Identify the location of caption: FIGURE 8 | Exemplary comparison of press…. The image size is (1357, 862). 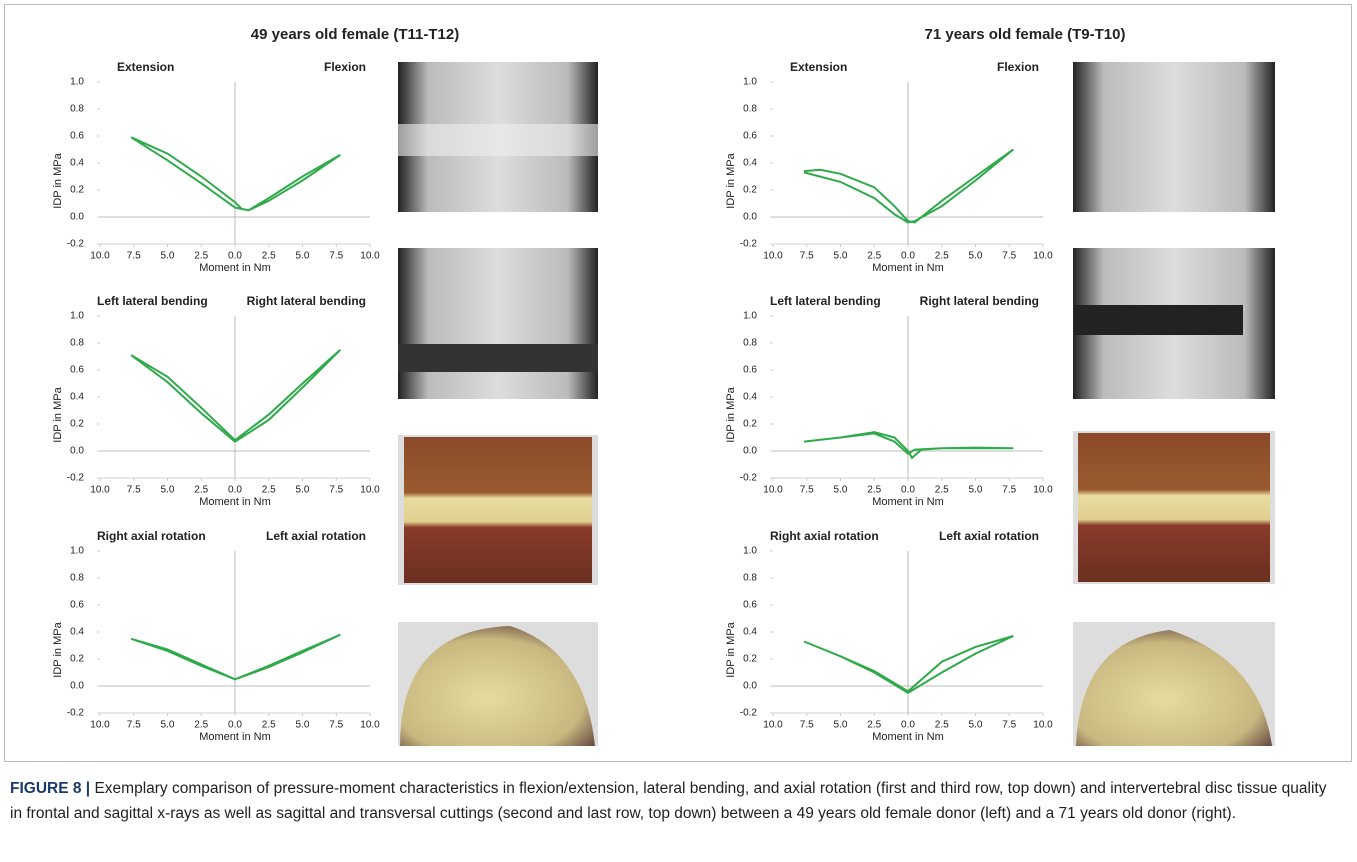
(675, 801).